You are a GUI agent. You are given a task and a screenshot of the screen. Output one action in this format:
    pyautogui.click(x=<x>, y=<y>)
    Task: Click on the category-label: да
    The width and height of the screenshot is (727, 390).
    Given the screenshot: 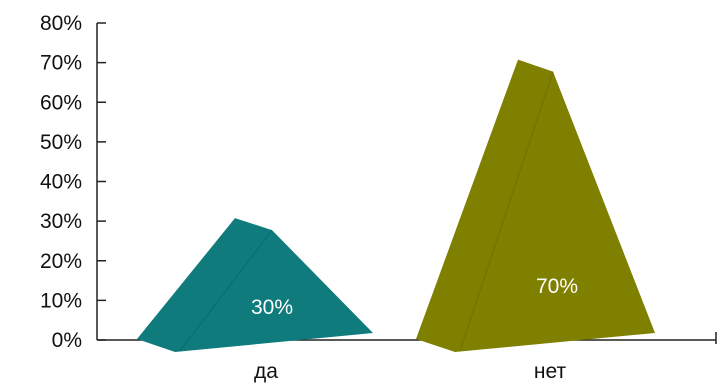 What is the action you would take?
    pyautogui.click(x=266, y=371)
    